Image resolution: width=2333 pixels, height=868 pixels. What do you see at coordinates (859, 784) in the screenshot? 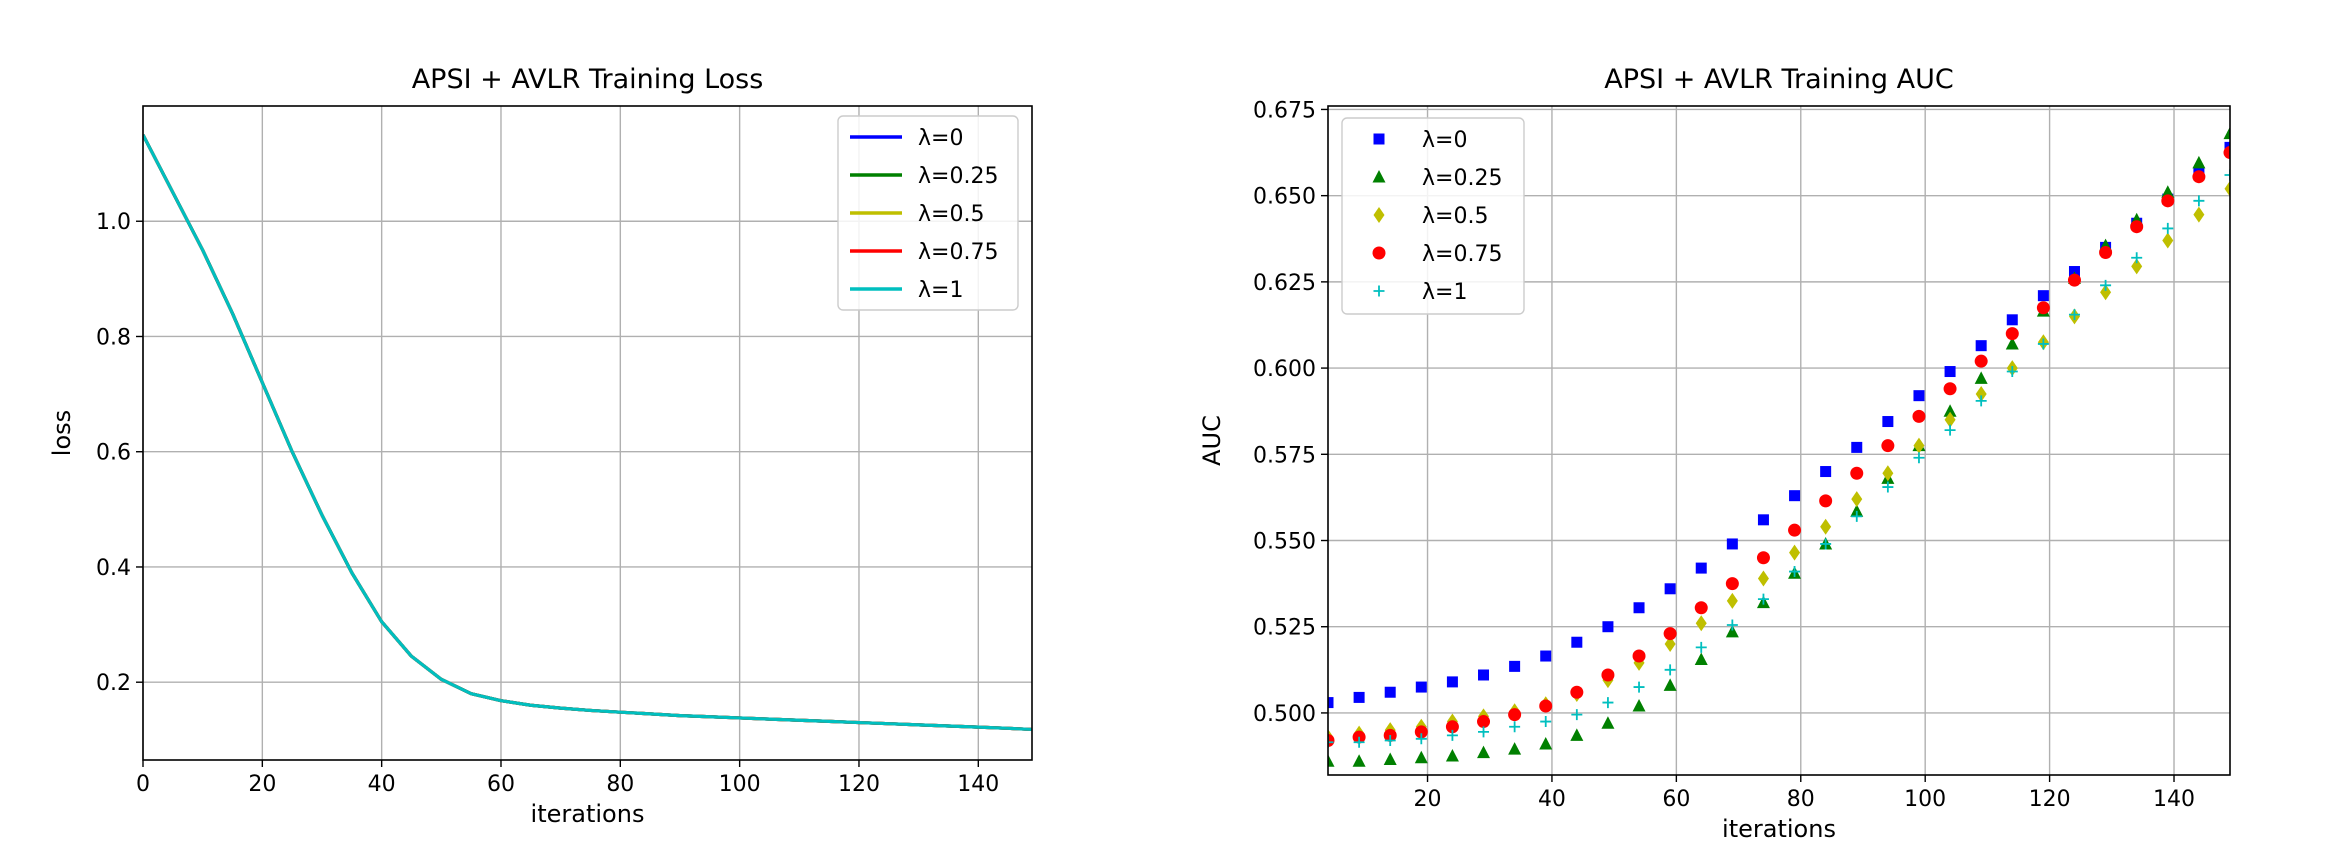
I see `x-tick-label: 120` at bounding box center [859, 784].